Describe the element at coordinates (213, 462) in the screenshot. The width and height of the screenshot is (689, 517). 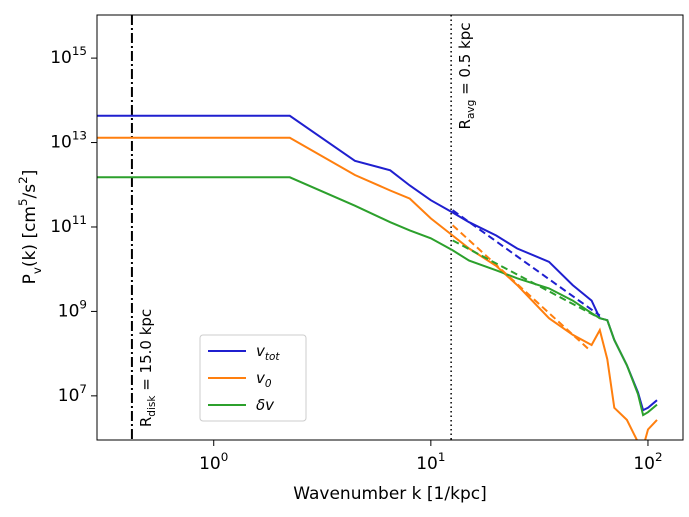
I see `x-tick-label: 10⁰` at that location.